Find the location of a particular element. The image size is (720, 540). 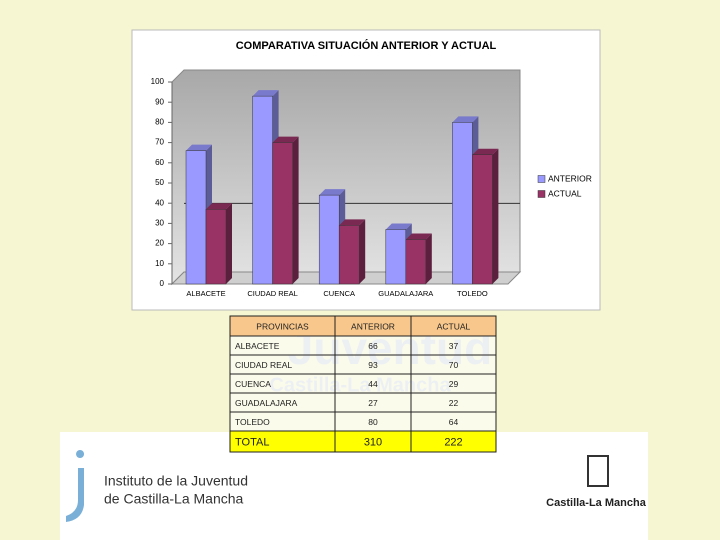

table-cell-text: 66 is located at coordinates (373, 346).